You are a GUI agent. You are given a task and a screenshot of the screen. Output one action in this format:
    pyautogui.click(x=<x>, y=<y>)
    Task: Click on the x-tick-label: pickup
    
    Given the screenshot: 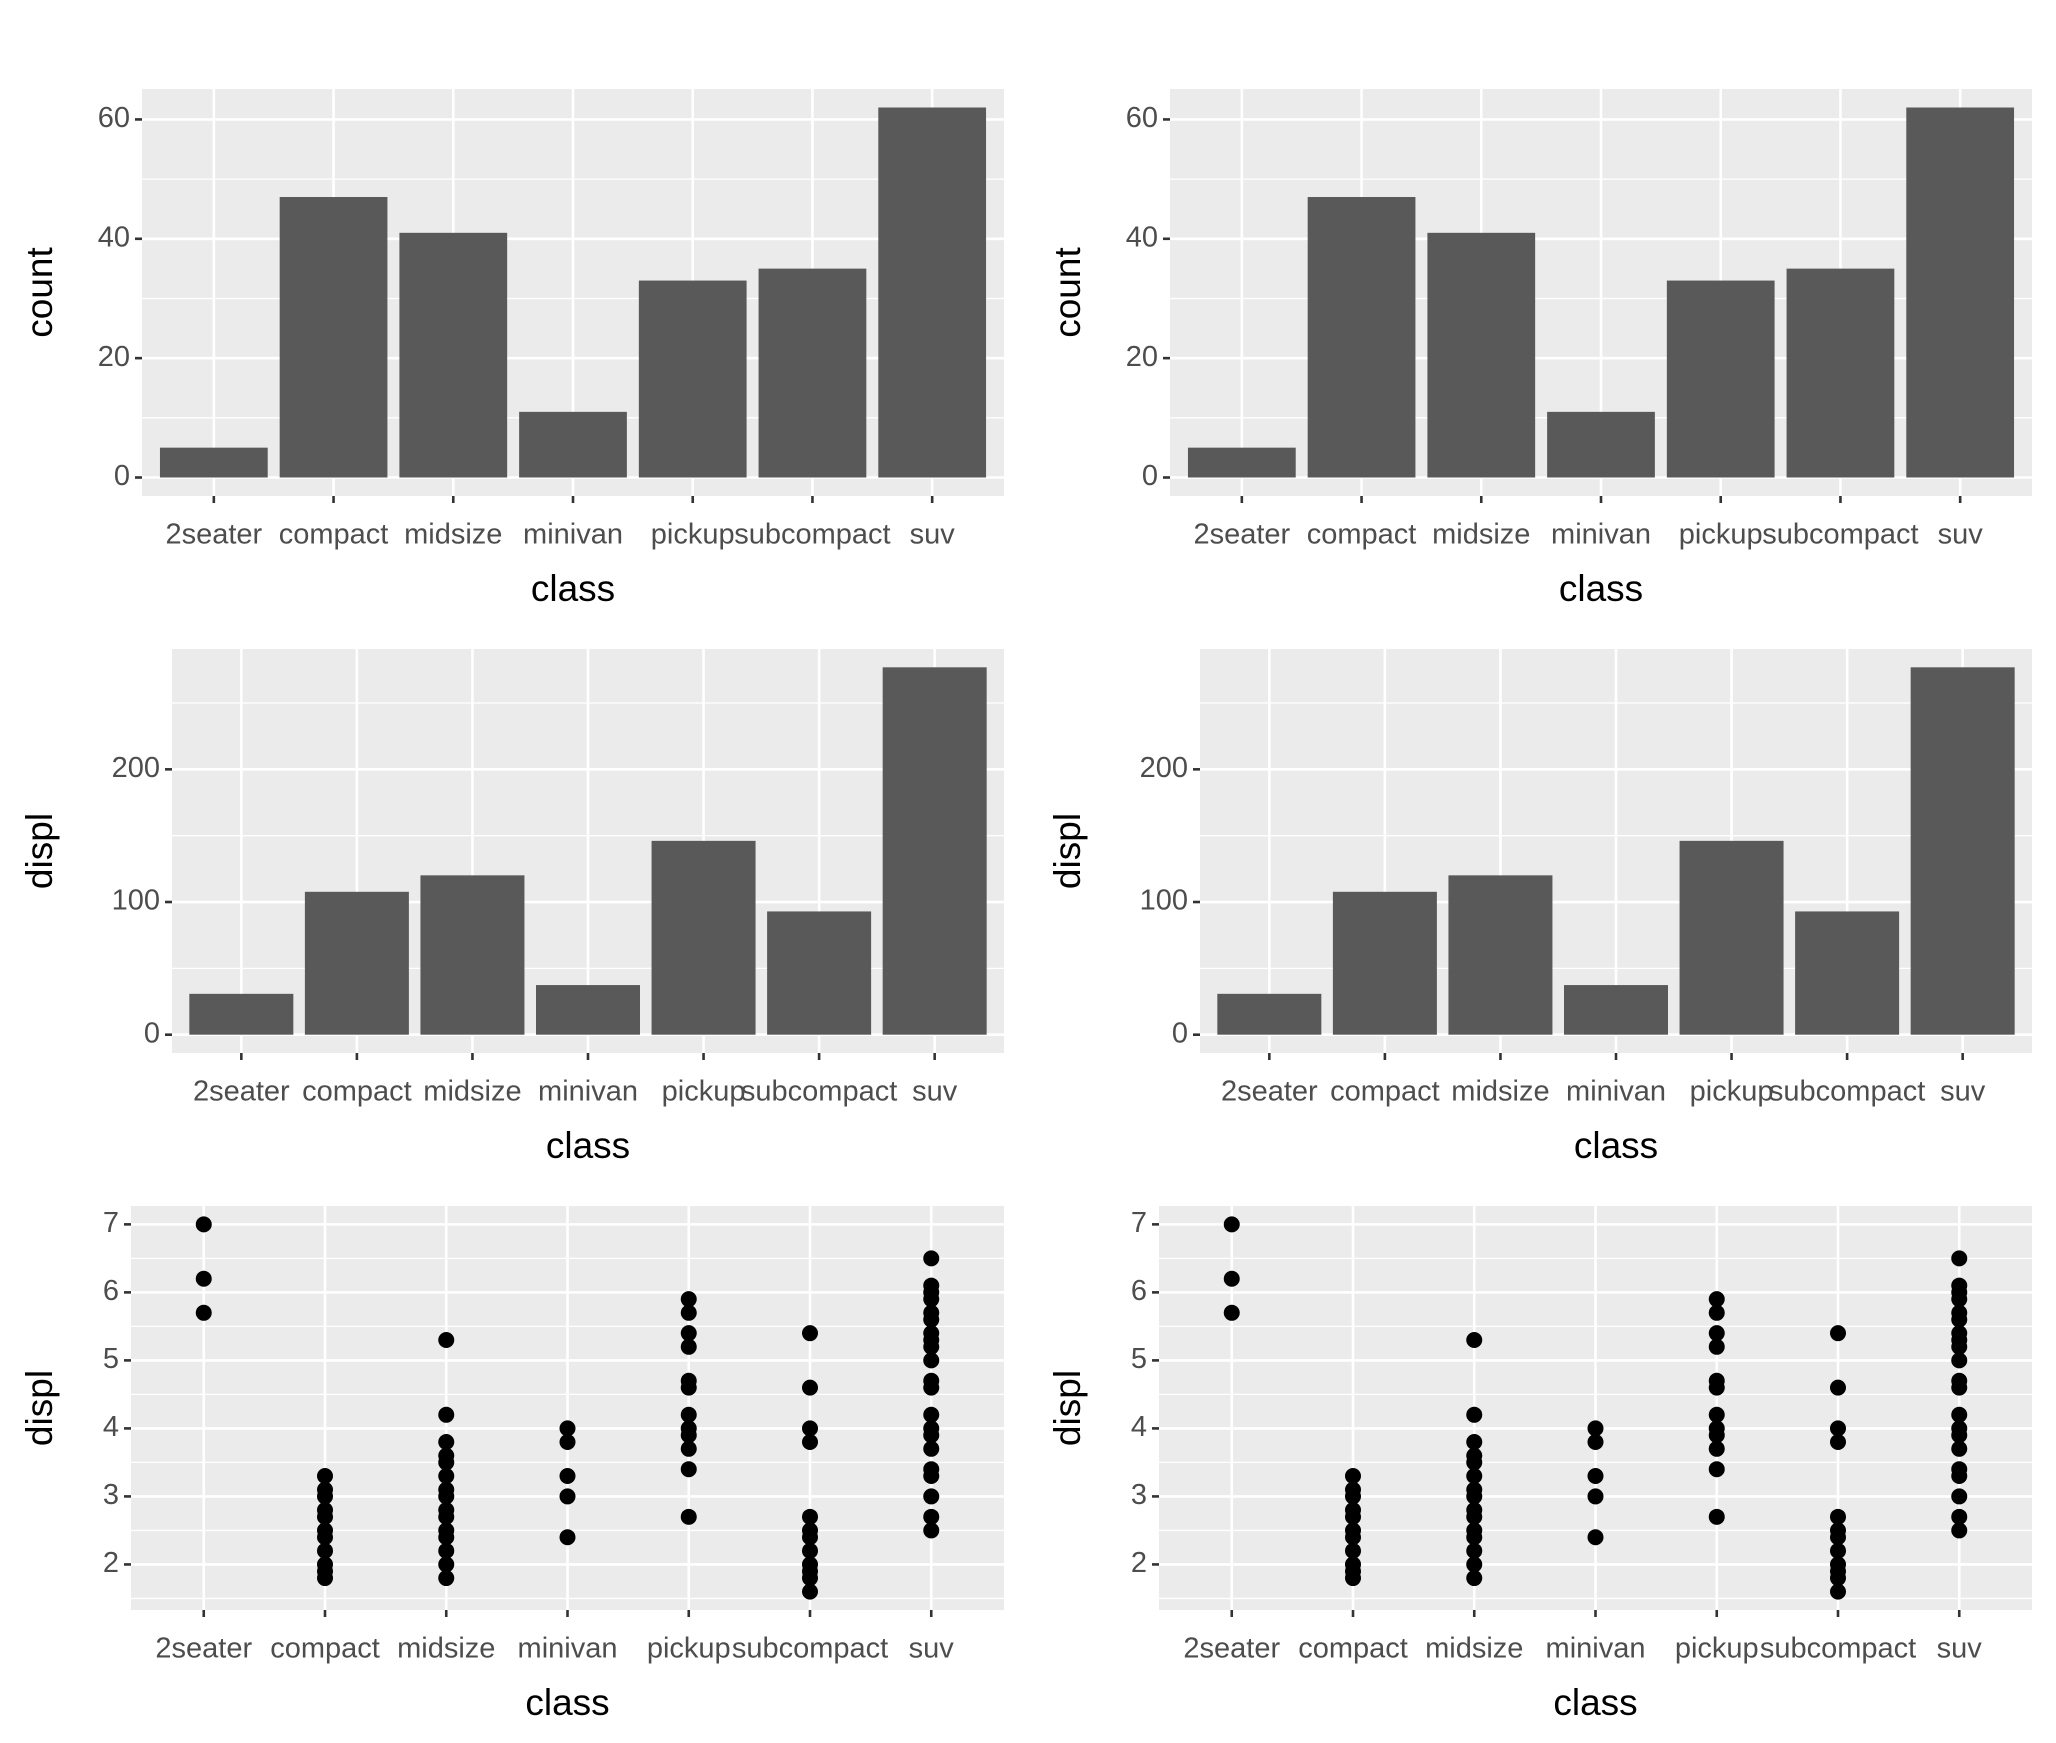 What is the action you would take?
    pyautogui.click(x=1717, y=1649)
    